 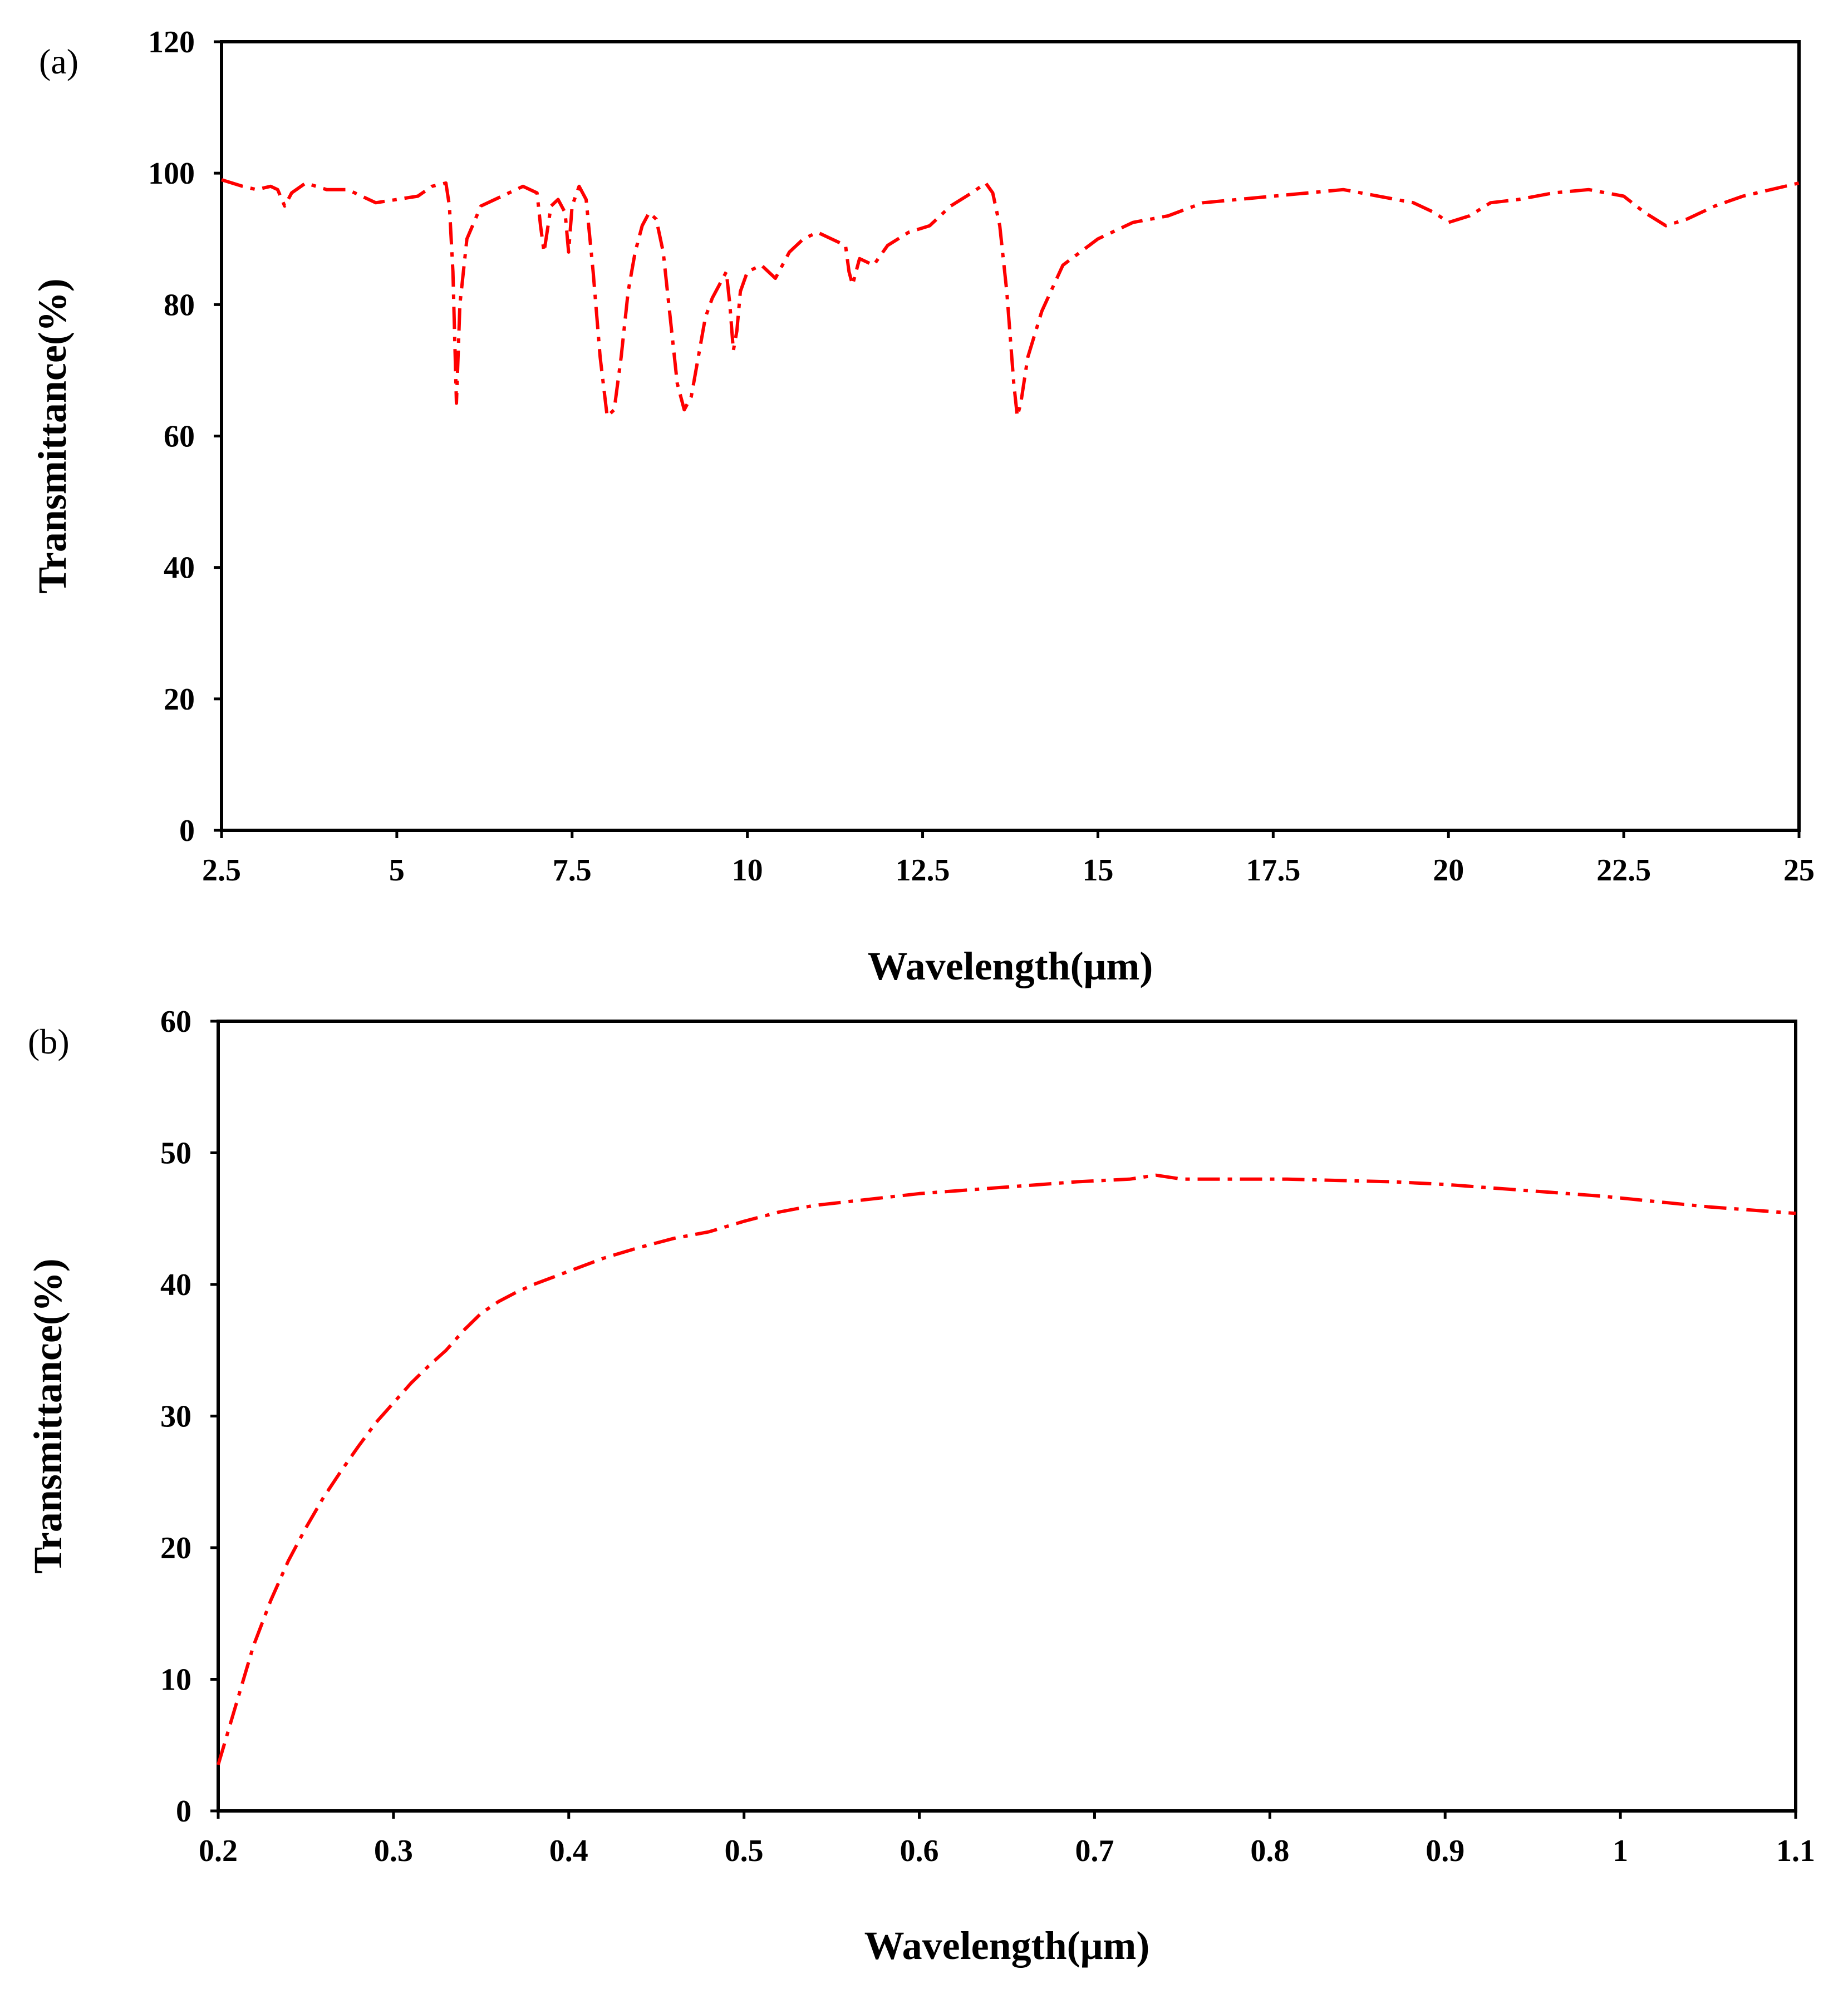 What do you see at coordinates (744, 1851) in the screenshot?
I see `x-tick-label: 0.5` at bounding box center [744, 1851].